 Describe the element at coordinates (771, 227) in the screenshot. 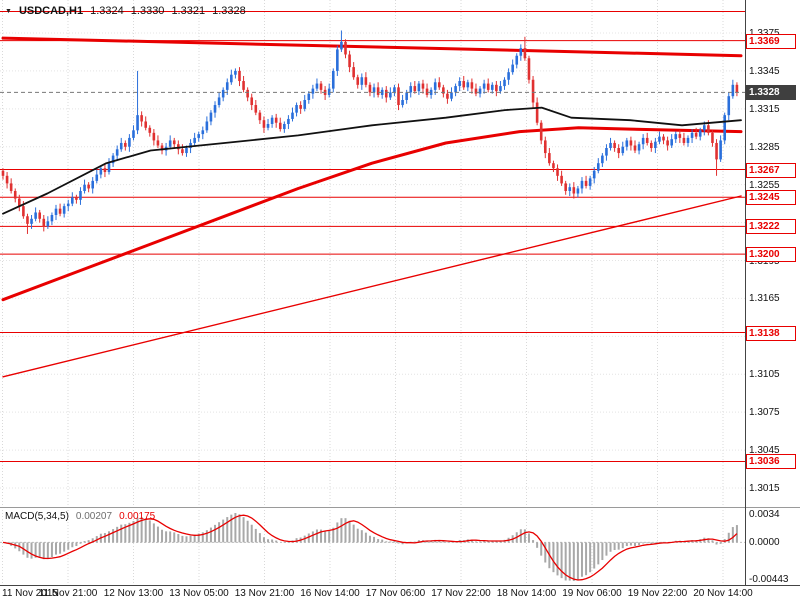

I see `price-level-badge: 1.3222` at that location.